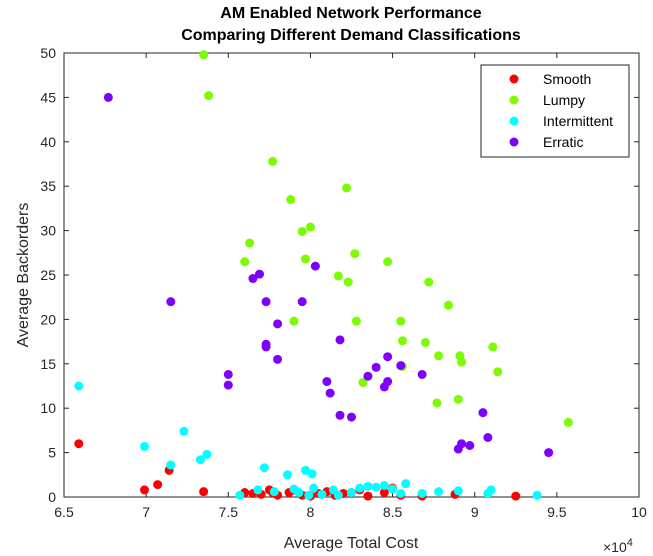 The width and height of the screenshot is (653, 556). What do you see at coordinates (514, 121) in the screenshot?
I see `legend-marker-intermittent` at bounding box center [514, 121].